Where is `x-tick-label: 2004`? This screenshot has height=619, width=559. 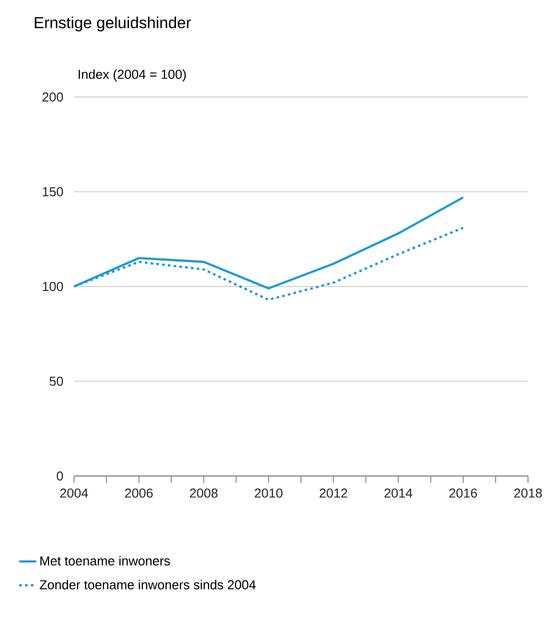
x-tick-label: 2004 is located at coordinates (74, 493).